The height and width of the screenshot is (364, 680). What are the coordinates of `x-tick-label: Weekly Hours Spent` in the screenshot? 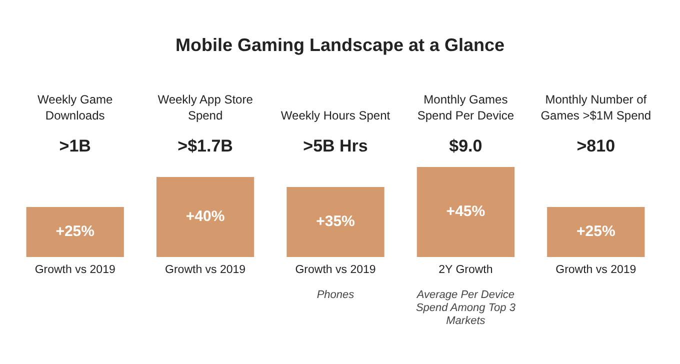 It's located at (335, 115).